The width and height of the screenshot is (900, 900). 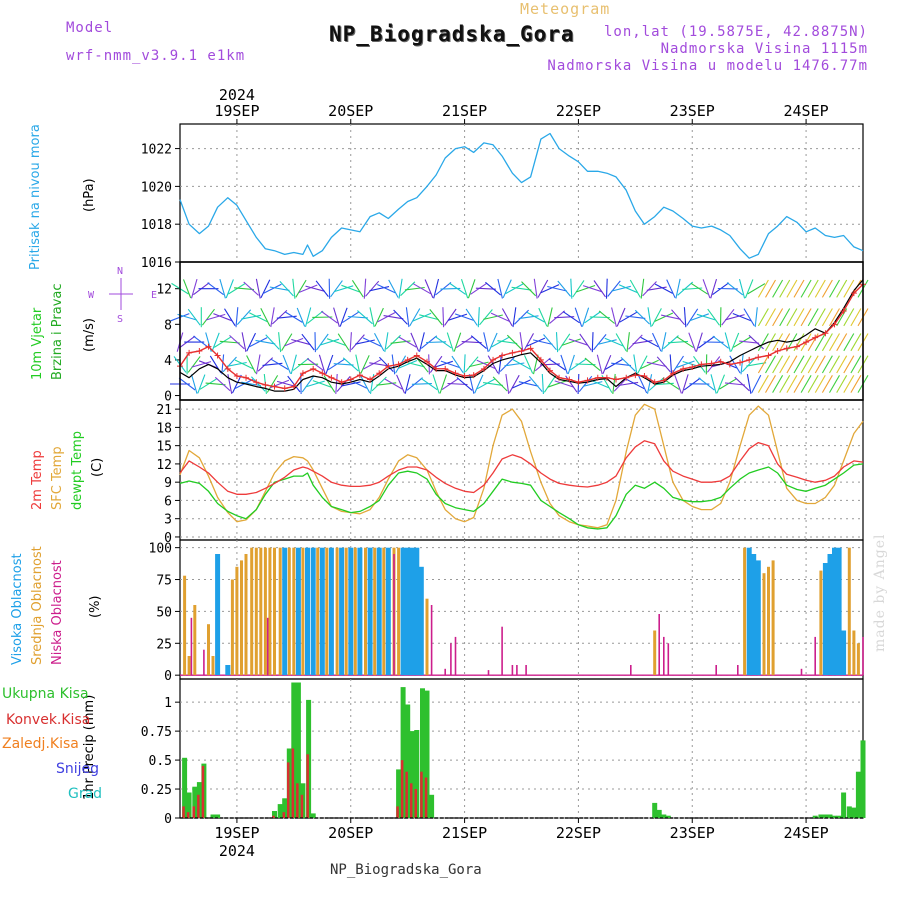 I want to click on legend-graupel: Grad, so click(x=85, y=794).